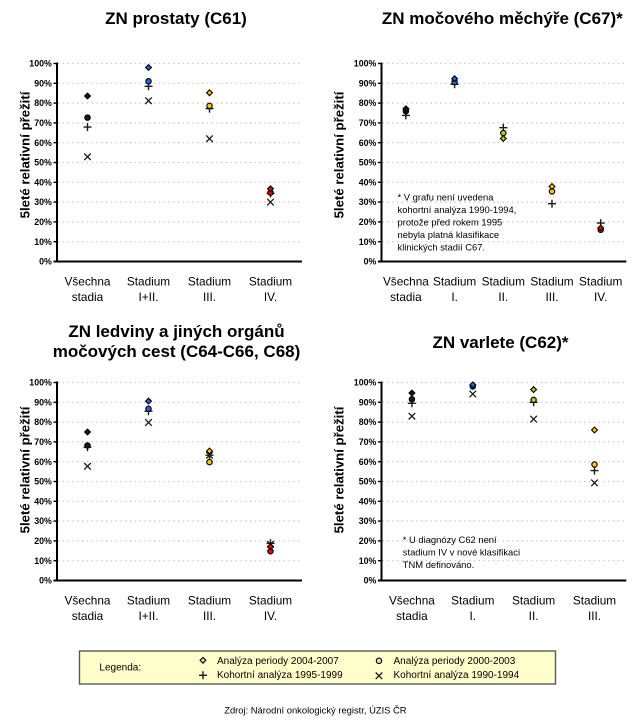 The height and width of the screenshot is (725, 636). I want to click on svg-text: * U diagnózy C62 není, so click(450, 539).